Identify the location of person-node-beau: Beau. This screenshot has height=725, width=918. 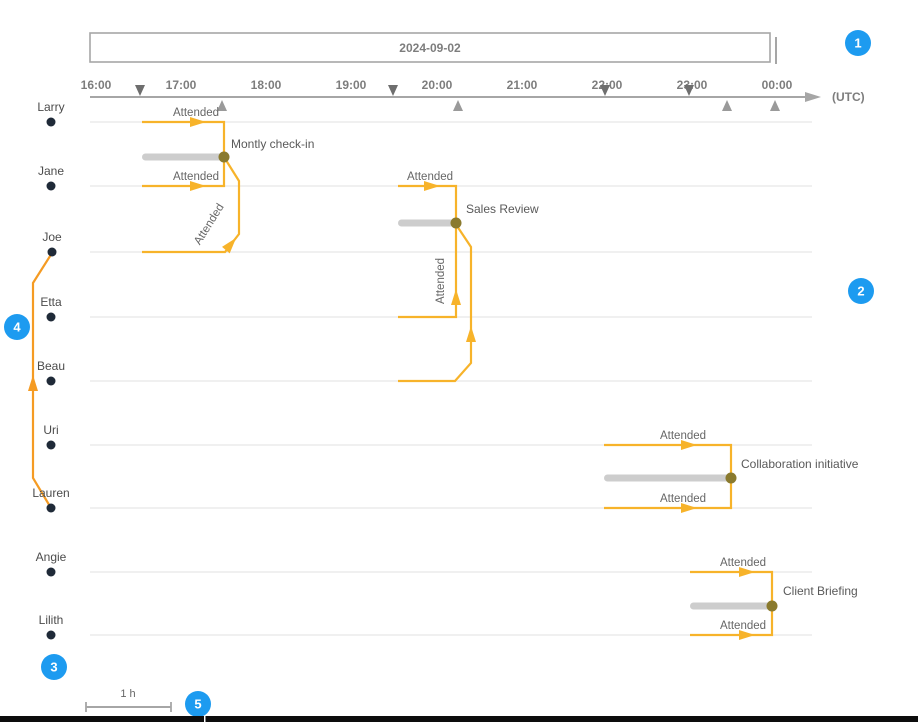
(51, 372).